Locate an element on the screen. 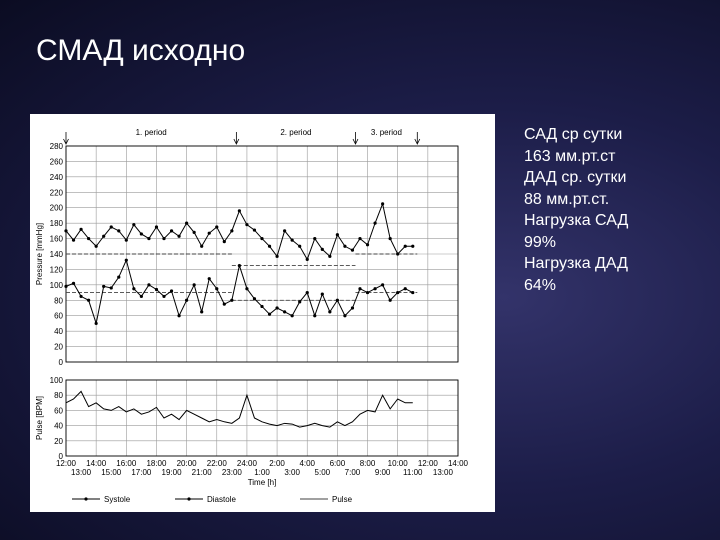 This screenshot has width=720, height=540. time-tick-label: 2:00 is located at coordinates (277, 463).